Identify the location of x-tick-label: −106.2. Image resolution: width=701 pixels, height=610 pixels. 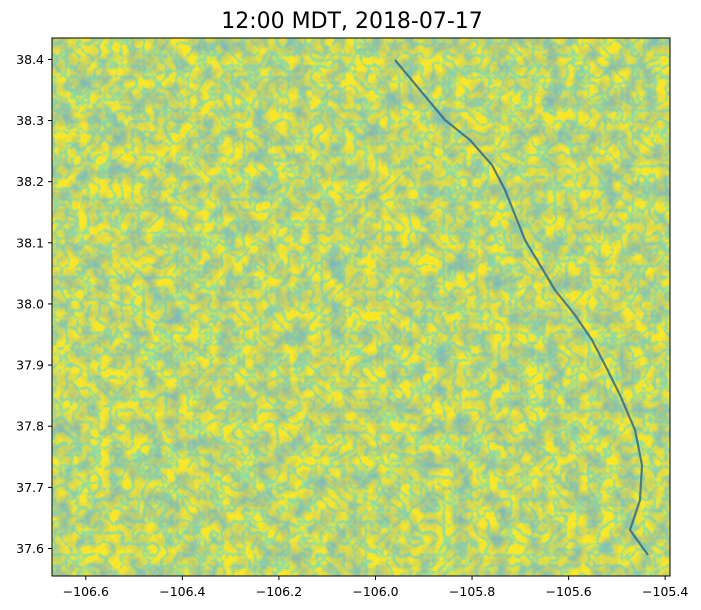
(279, 591).